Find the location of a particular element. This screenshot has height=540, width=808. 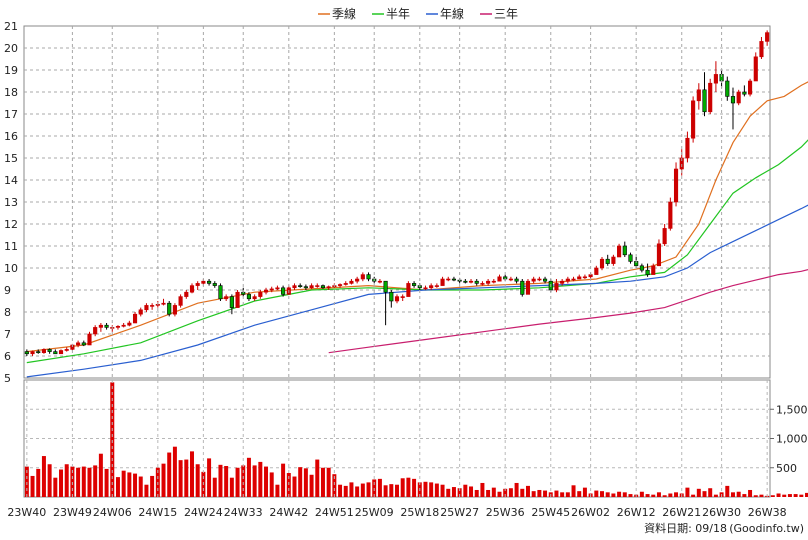

source-label: (Goodinfo.tw) is located at coordinates (766, 528).